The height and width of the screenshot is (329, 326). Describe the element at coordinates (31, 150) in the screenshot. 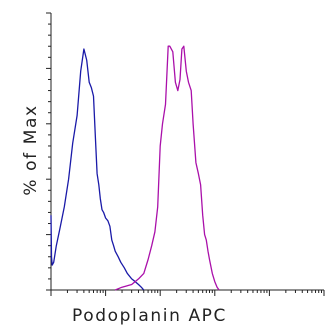

I see `y-axis-title: % of Max` at that location.